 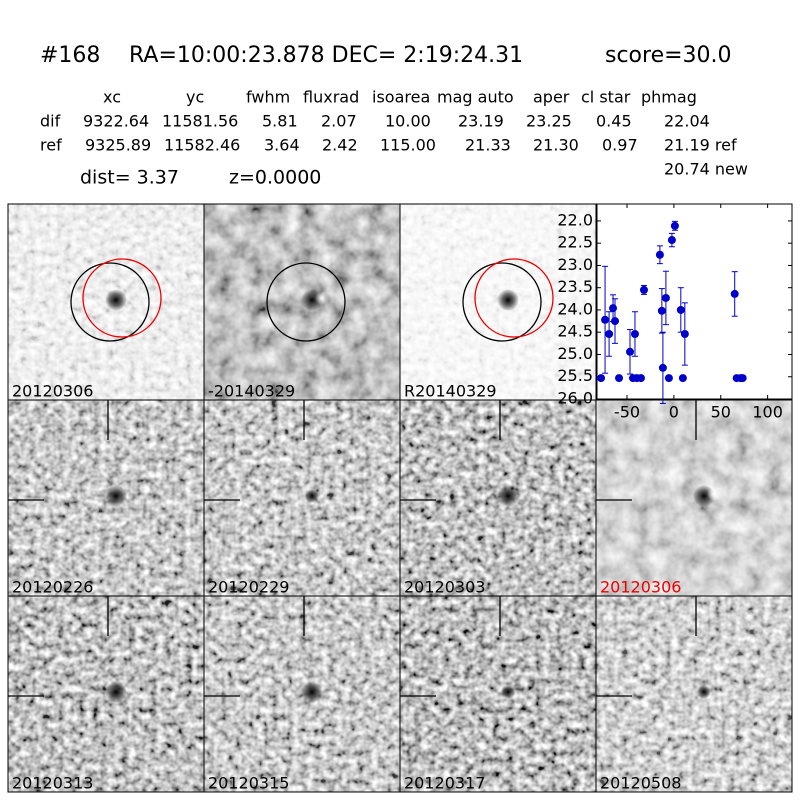 What do you see at coordinates (606, 97) in the screenshot?
I see `column-header: cl star` at bounding box center [606, 97].